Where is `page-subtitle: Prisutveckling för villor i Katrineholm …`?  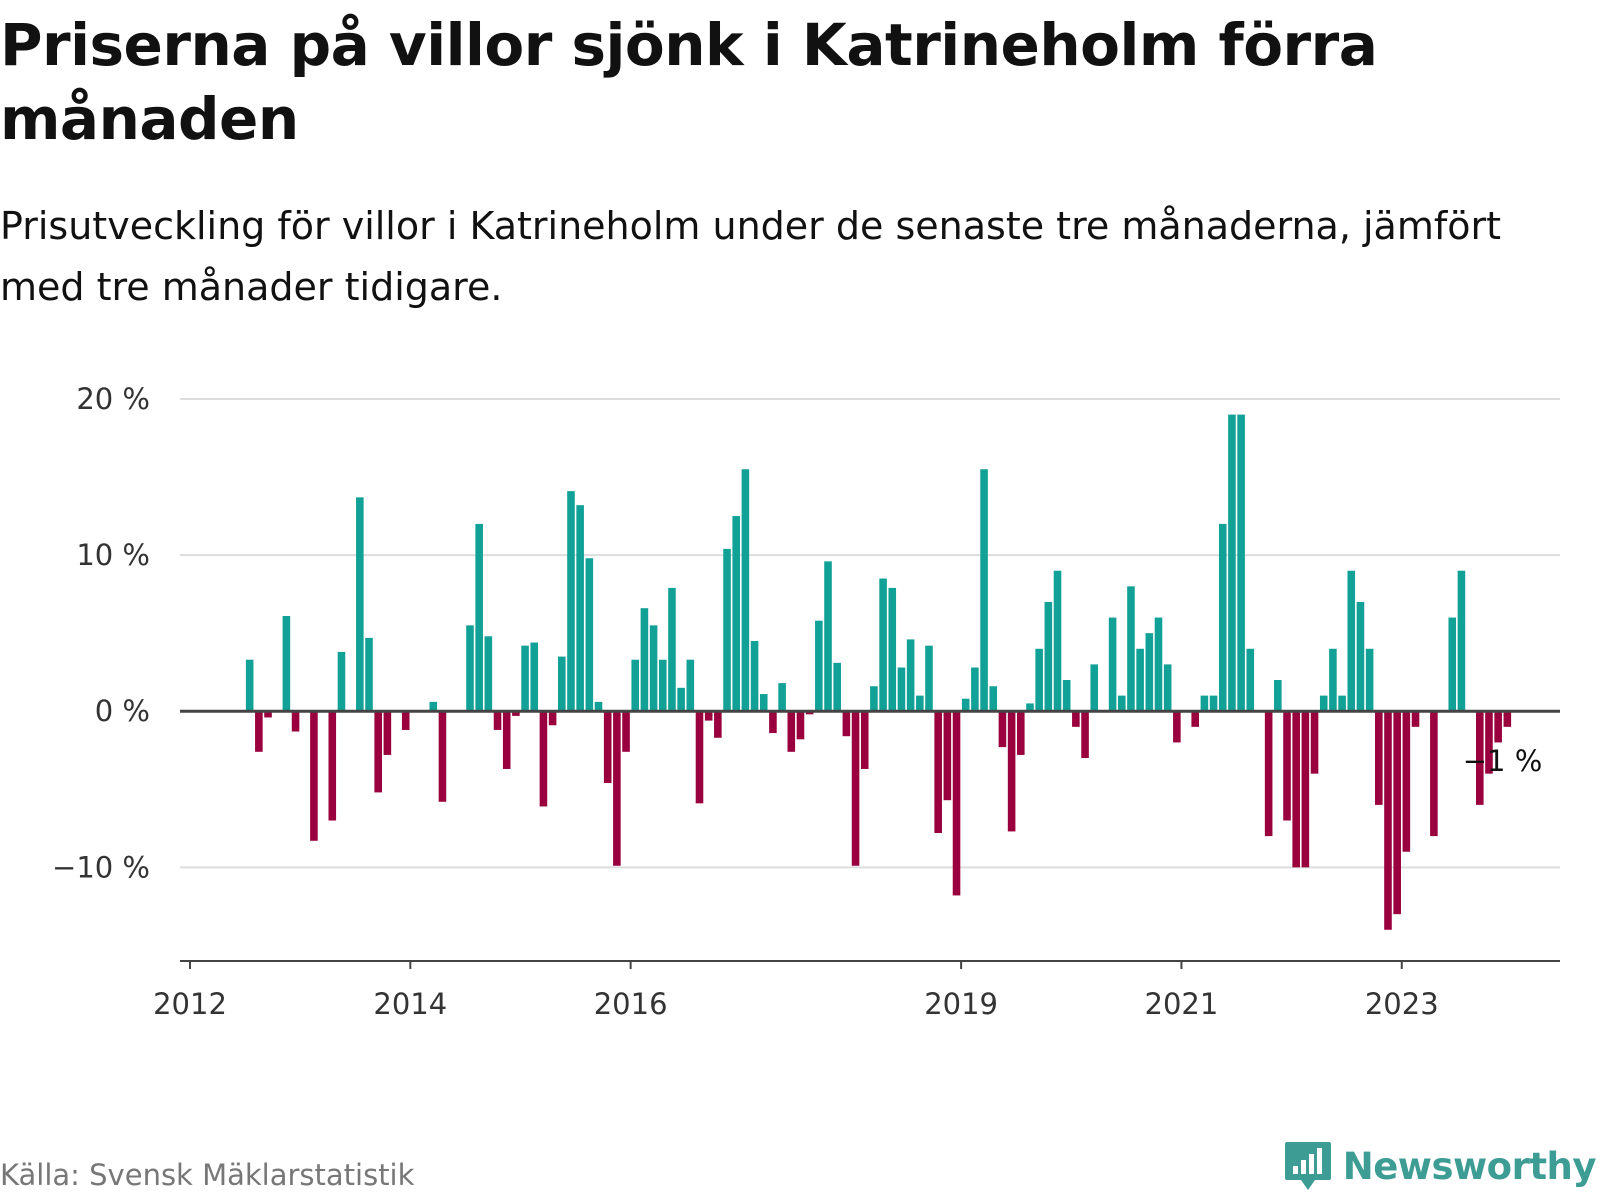
page-subtitle: Prisutveckling för villor i Katrineholm … is located at coordinates (750, 256).